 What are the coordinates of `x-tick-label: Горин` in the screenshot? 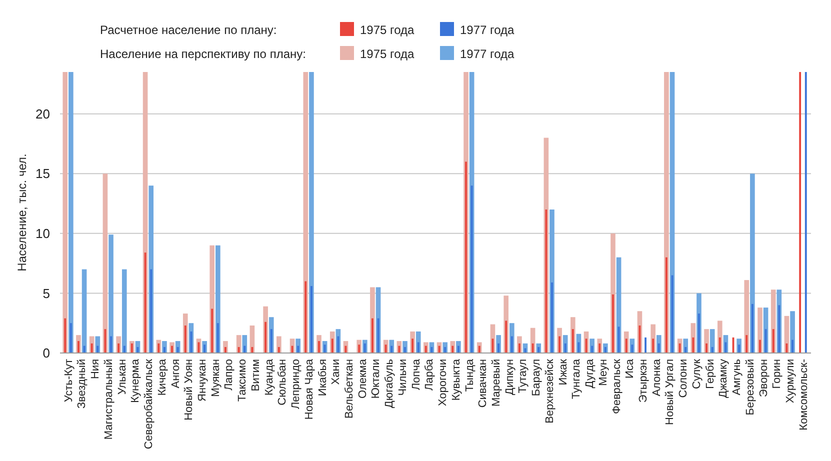 It's located at (777, 374).